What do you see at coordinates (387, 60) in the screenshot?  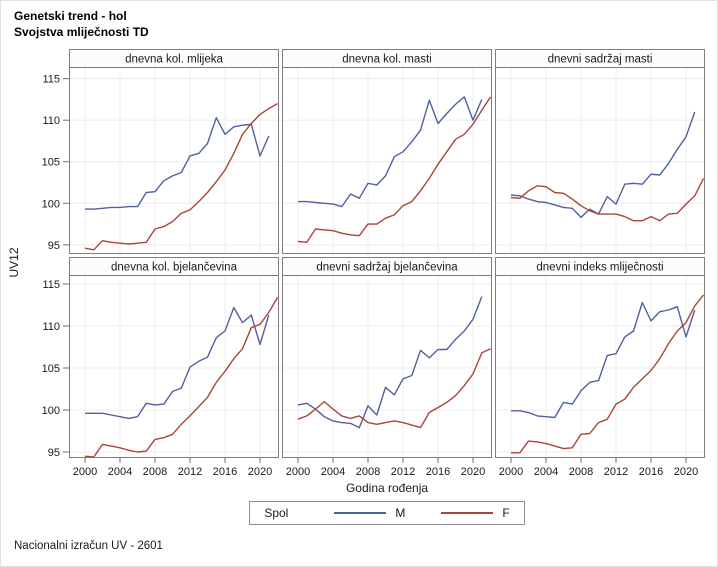 I see `panel-title: dnevna kol. masti` at bounding box center [387, 60].